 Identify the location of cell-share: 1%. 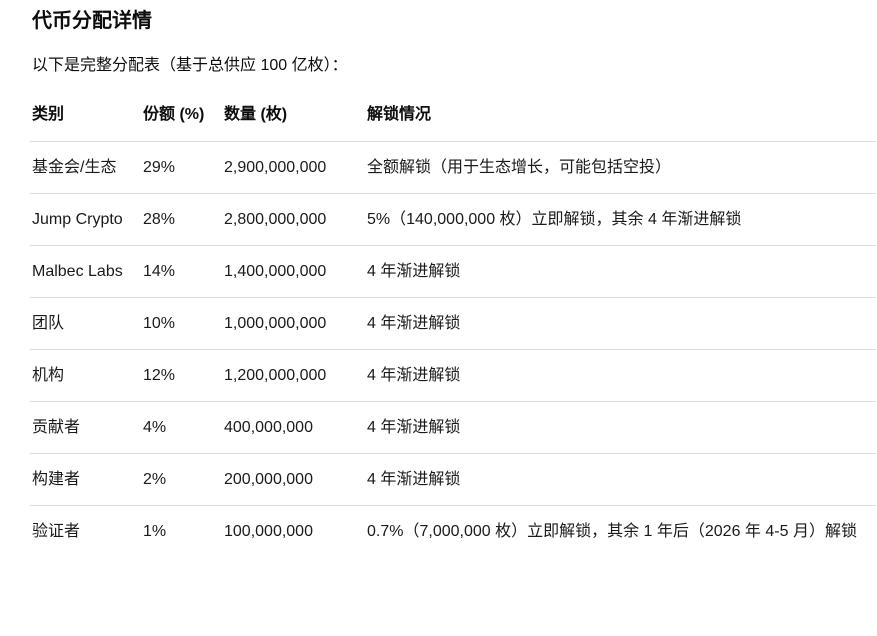
(155, 531).